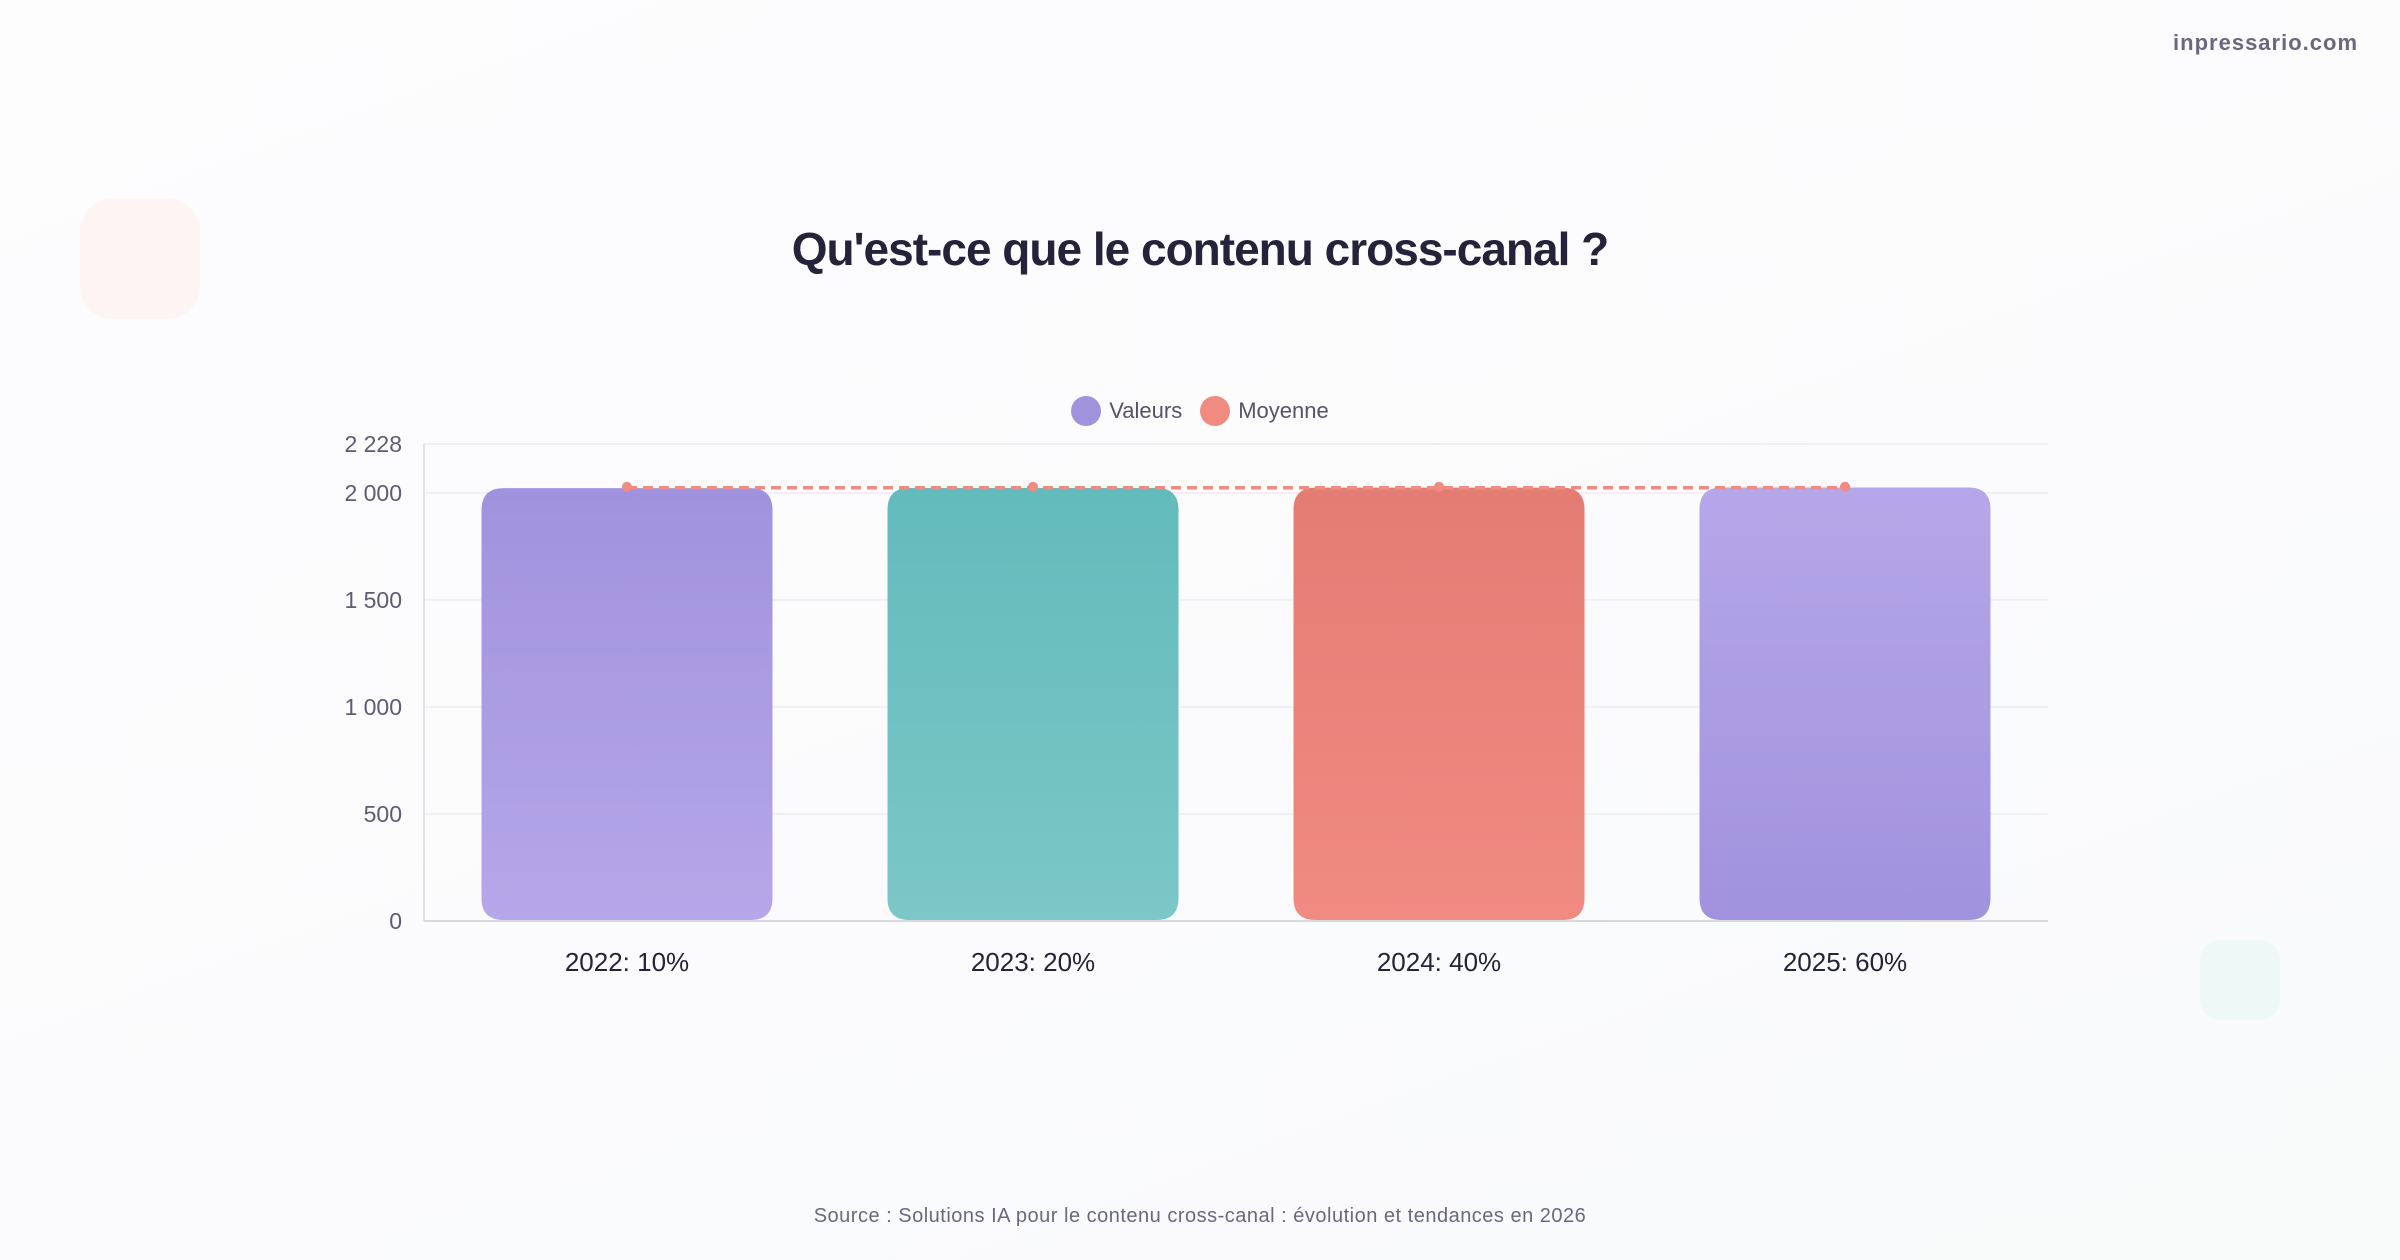 The height and width of the screenshot is (1260, 2400). What do you see at coordinates (373, 707) in the screenshot?
I see `y-tick-label: 1 000` at bounding box center [373, 707].